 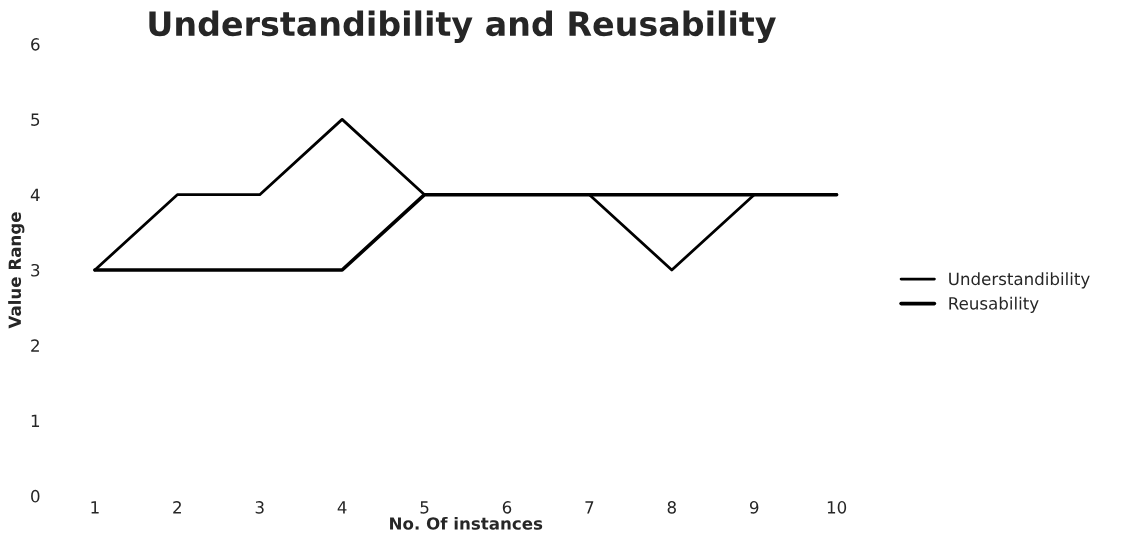 What do you see at coordinates (35, 496) in the screenshot?
I see `y-tick-label: 0` at bounding box center [35, 496].